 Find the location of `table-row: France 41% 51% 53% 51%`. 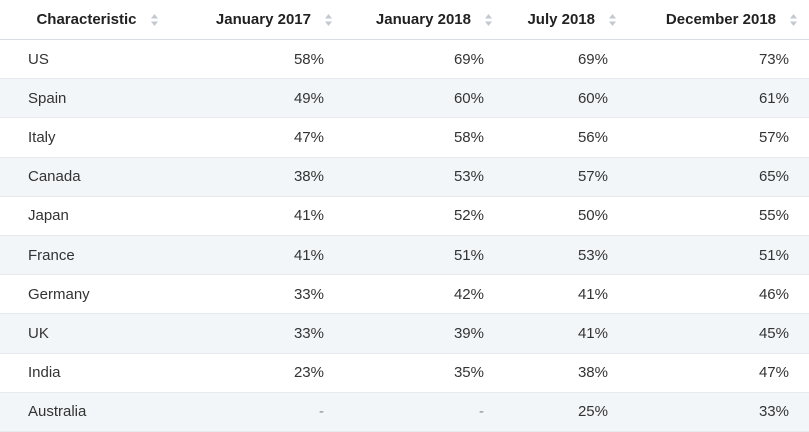

table-row: France 41% 51% 53% 51% is located at coordinates (404, 255).